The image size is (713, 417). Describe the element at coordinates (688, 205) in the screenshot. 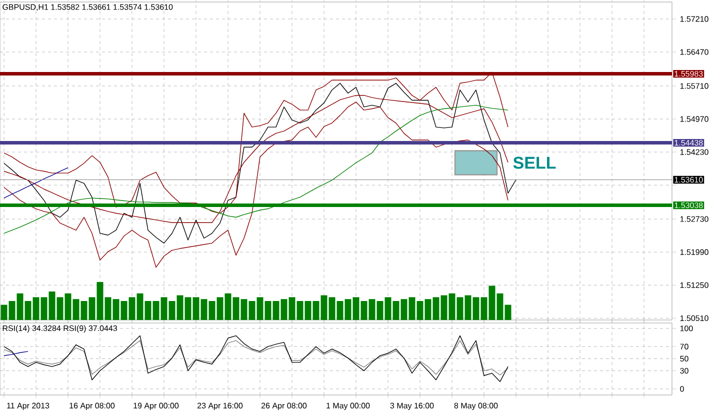

I see `ref-line-label: 1.53038` at that location.